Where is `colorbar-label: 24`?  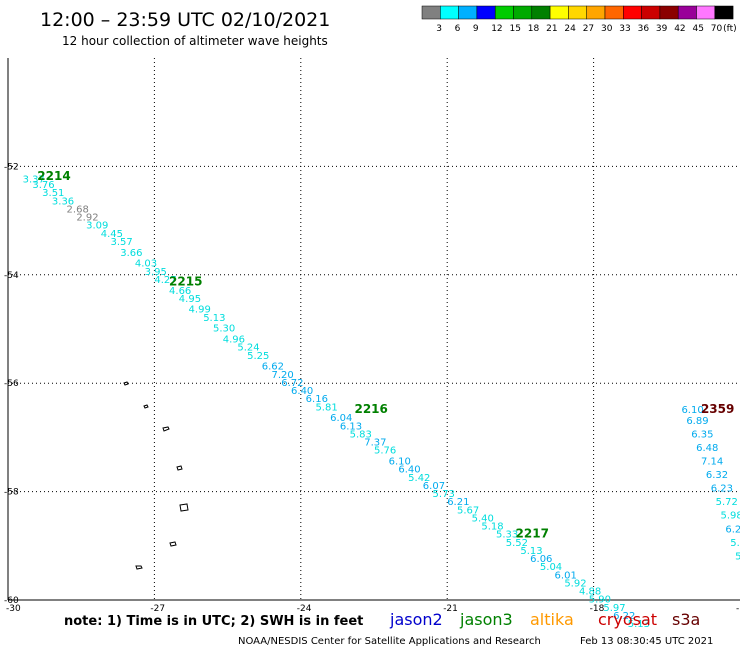 colorbar-label: 24 is located at coordinates (570, 29).